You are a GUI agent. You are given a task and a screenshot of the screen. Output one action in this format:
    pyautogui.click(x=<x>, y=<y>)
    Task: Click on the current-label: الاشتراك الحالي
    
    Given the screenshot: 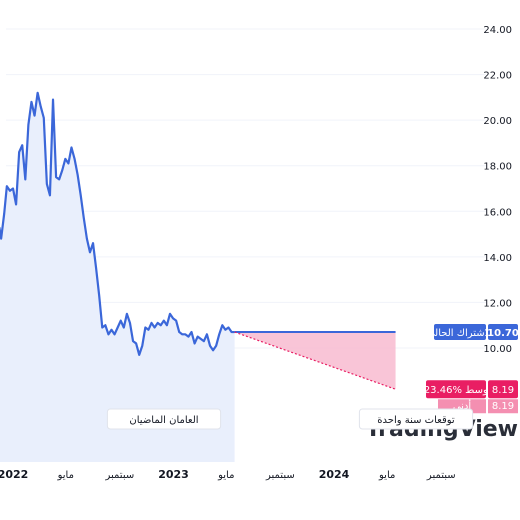 What is the action you would take?
    pyautogui.click(x=460, y=333)
    